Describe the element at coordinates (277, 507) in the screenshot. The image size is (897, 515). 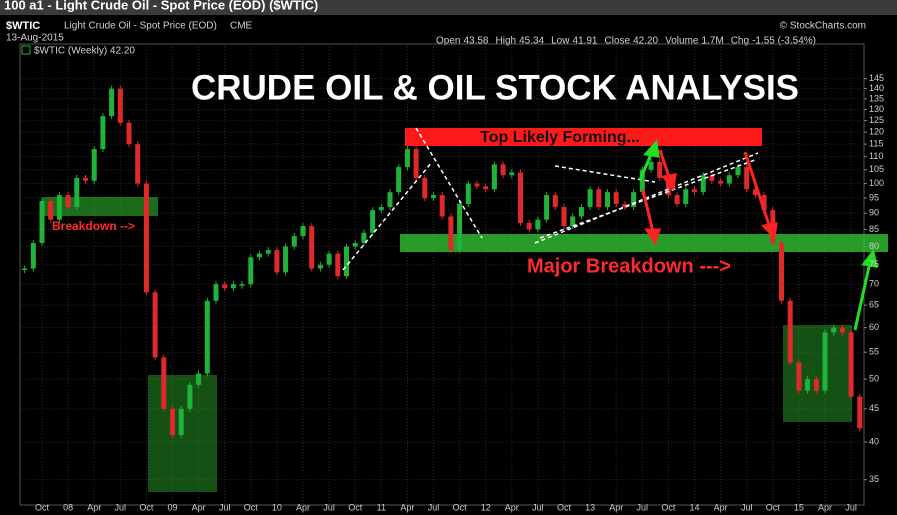
I see `x-tick-label: 10` at that location.